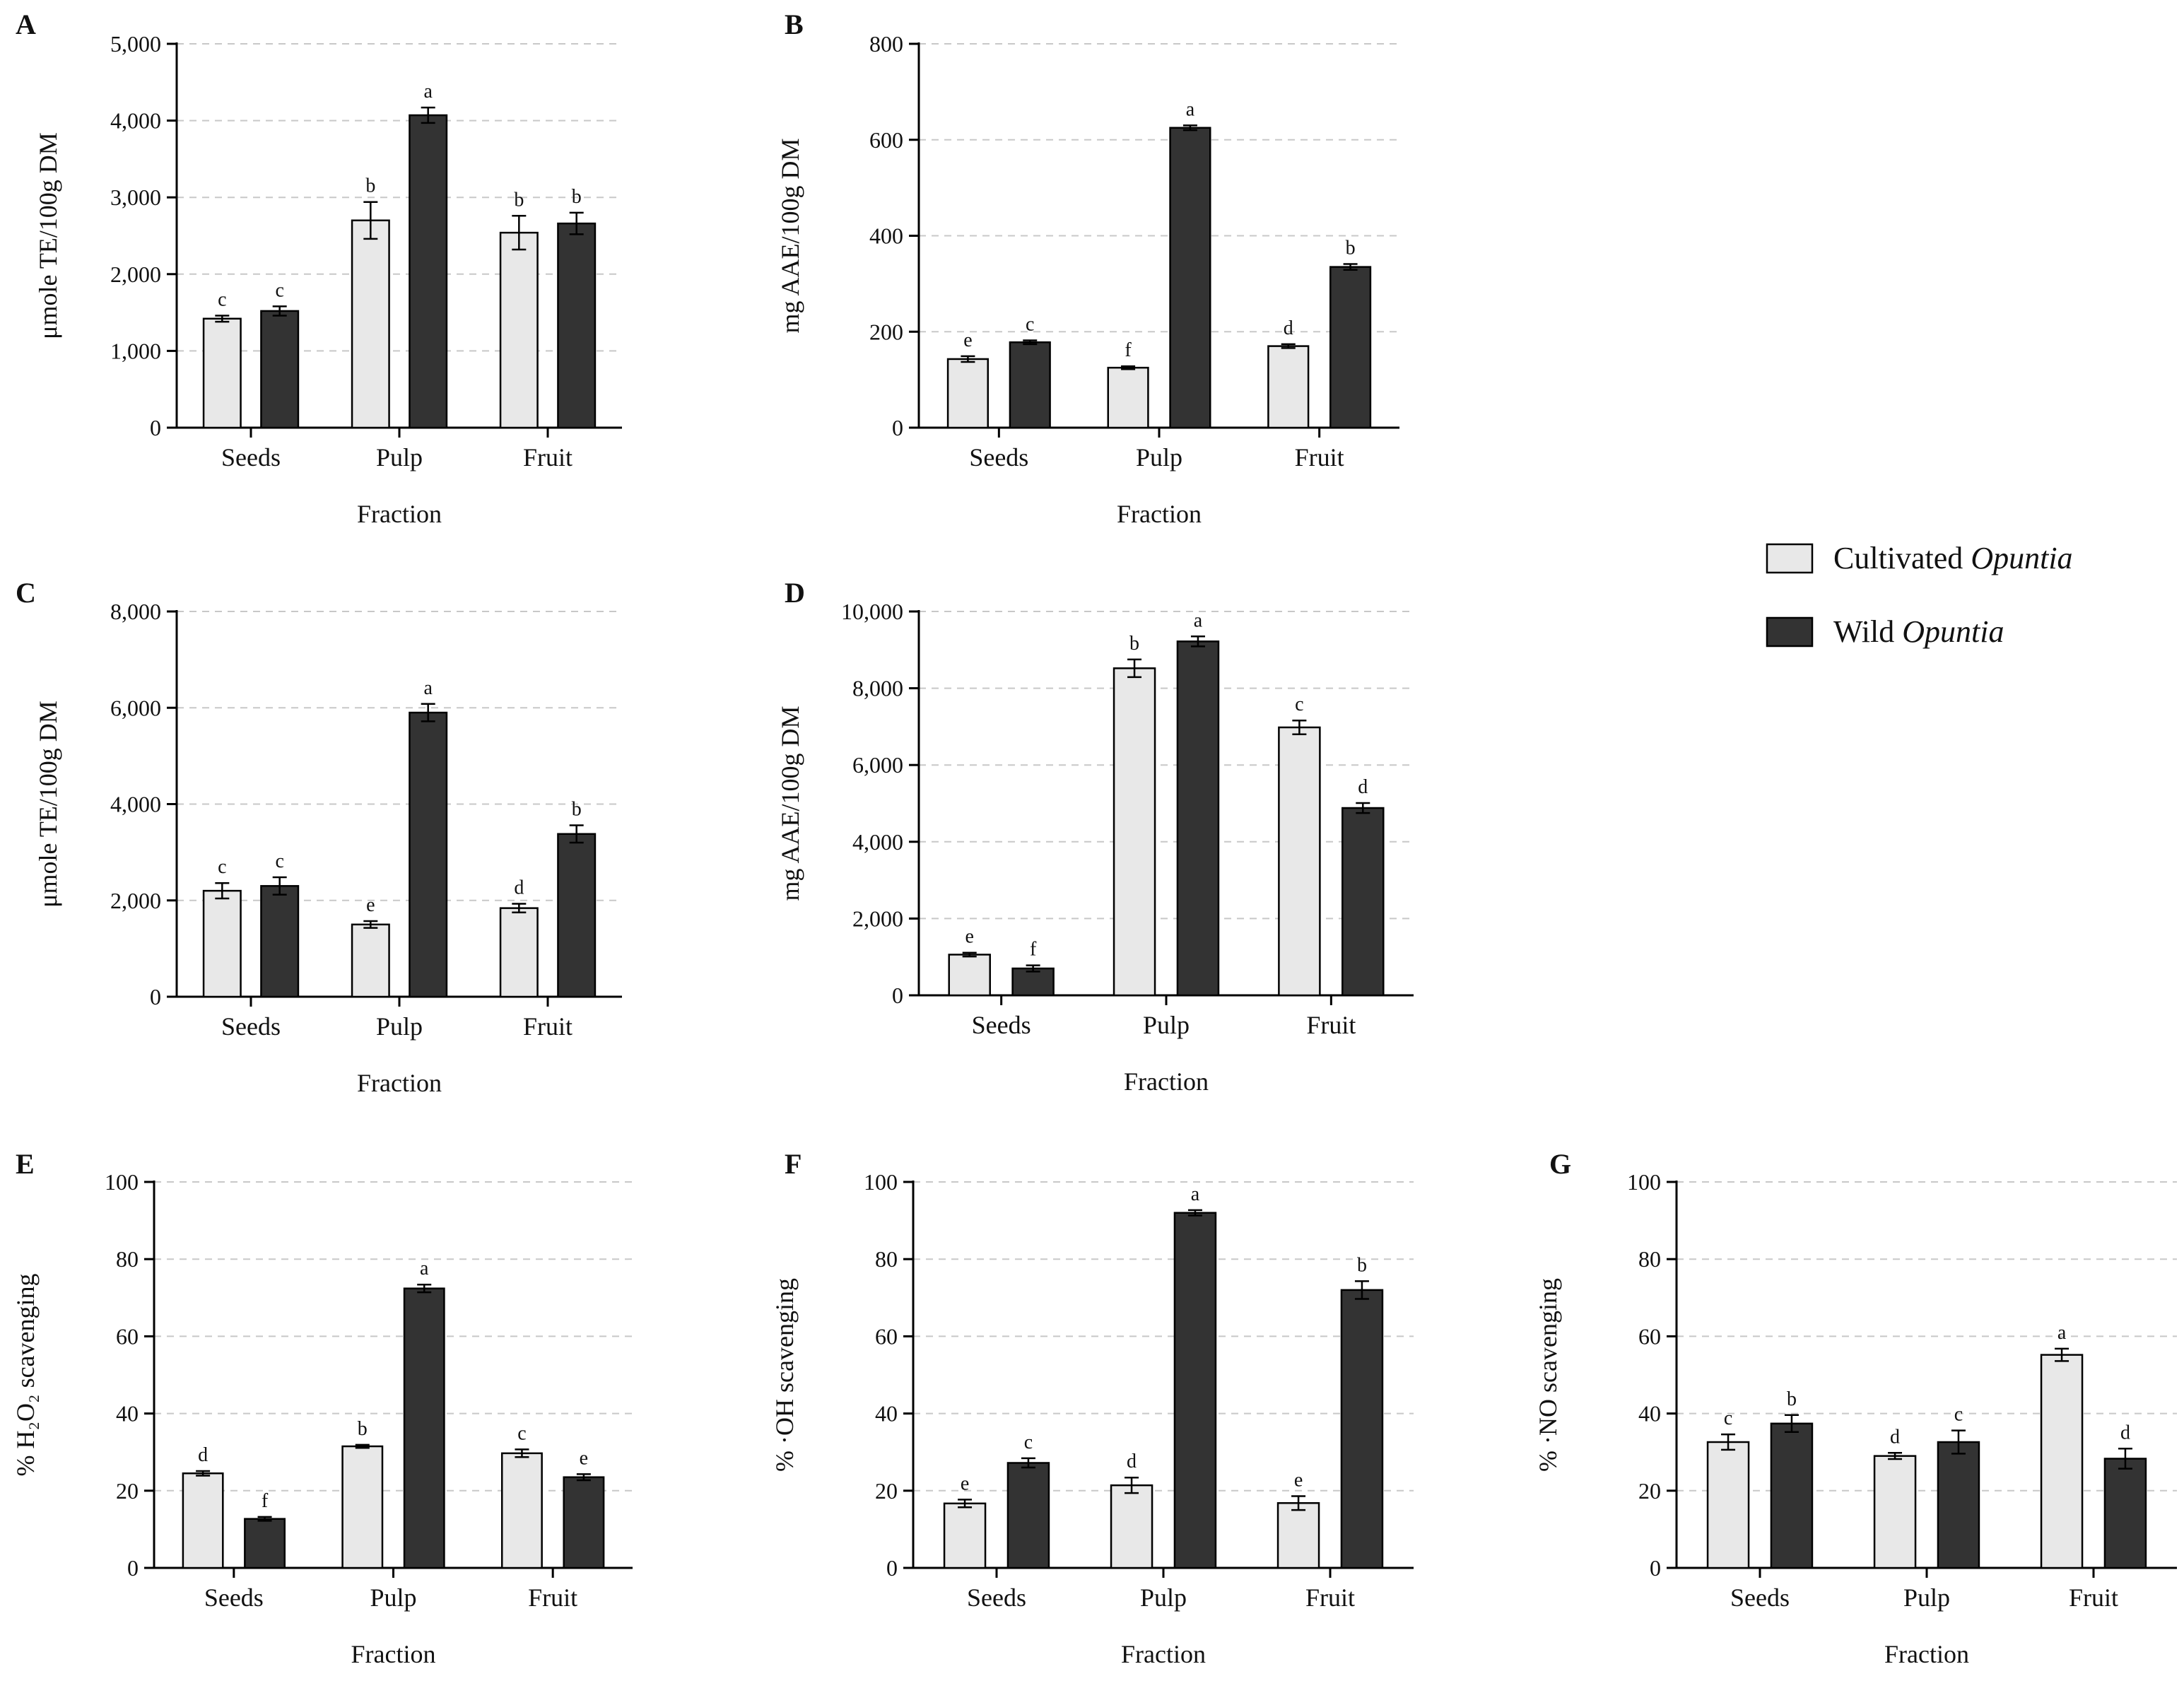  What do you see at coordinates (877, 765) in the screenshot?
I see `y-tick-label: 6,000` at bounding box center [877, 765].